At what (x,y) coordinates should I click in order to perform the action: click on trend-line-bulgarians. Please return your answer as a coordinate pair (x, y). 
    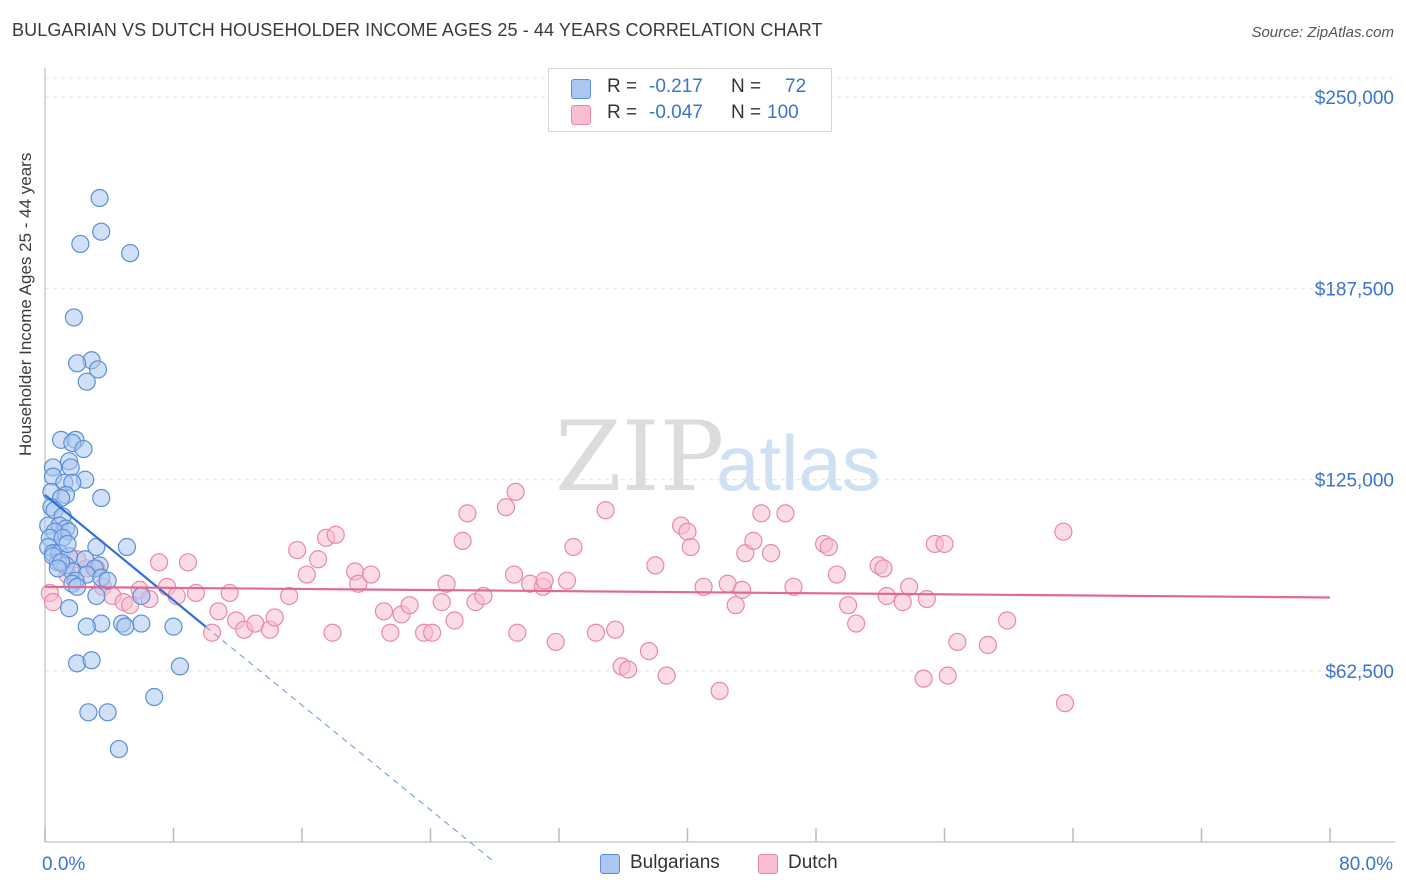
    Looking at the image, I should click on (125, 561).